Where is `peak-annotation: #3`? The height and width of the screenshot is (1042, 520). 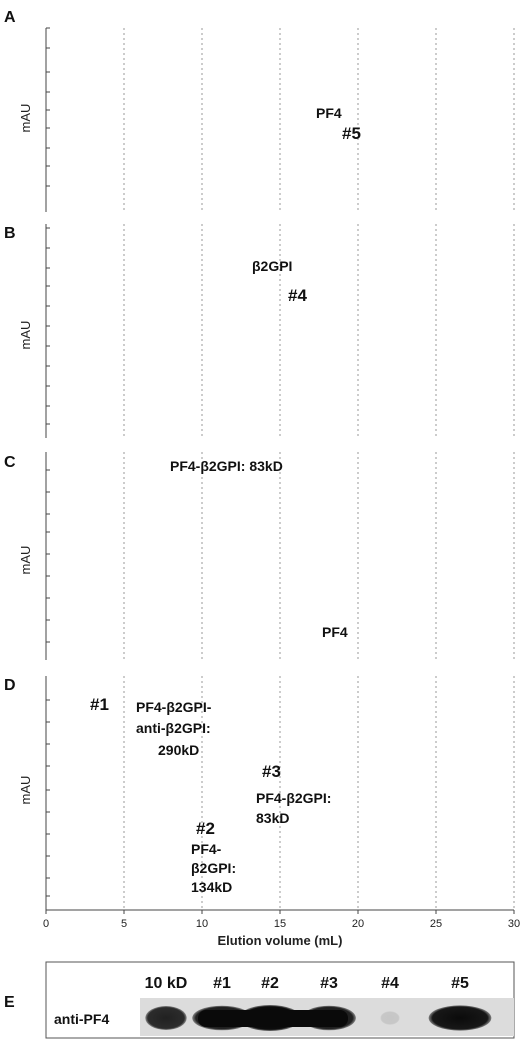
peak-annotation: #3 is located at coordinates (271, 771).